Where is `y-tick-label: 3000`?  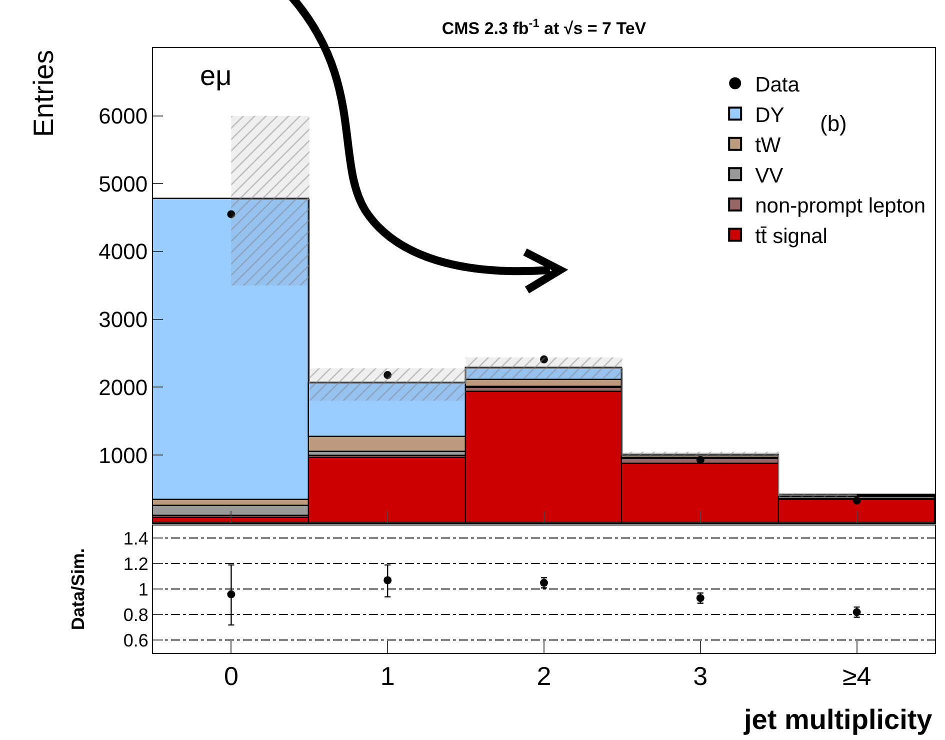 y-tick-label: 3000 is located at coordinates (123, 319).